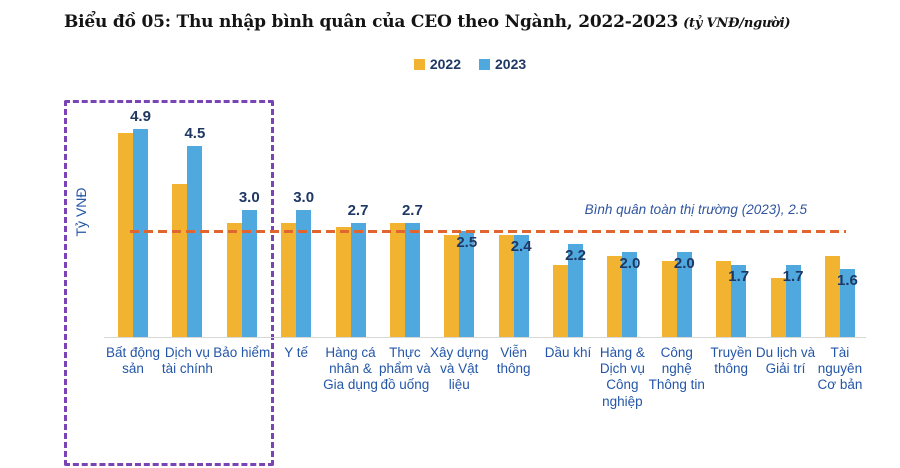 This screenshot has height=468, width=900. I want to click on x-tick-label-5: Thực phẩm và đồ uống, so click(405, 369).